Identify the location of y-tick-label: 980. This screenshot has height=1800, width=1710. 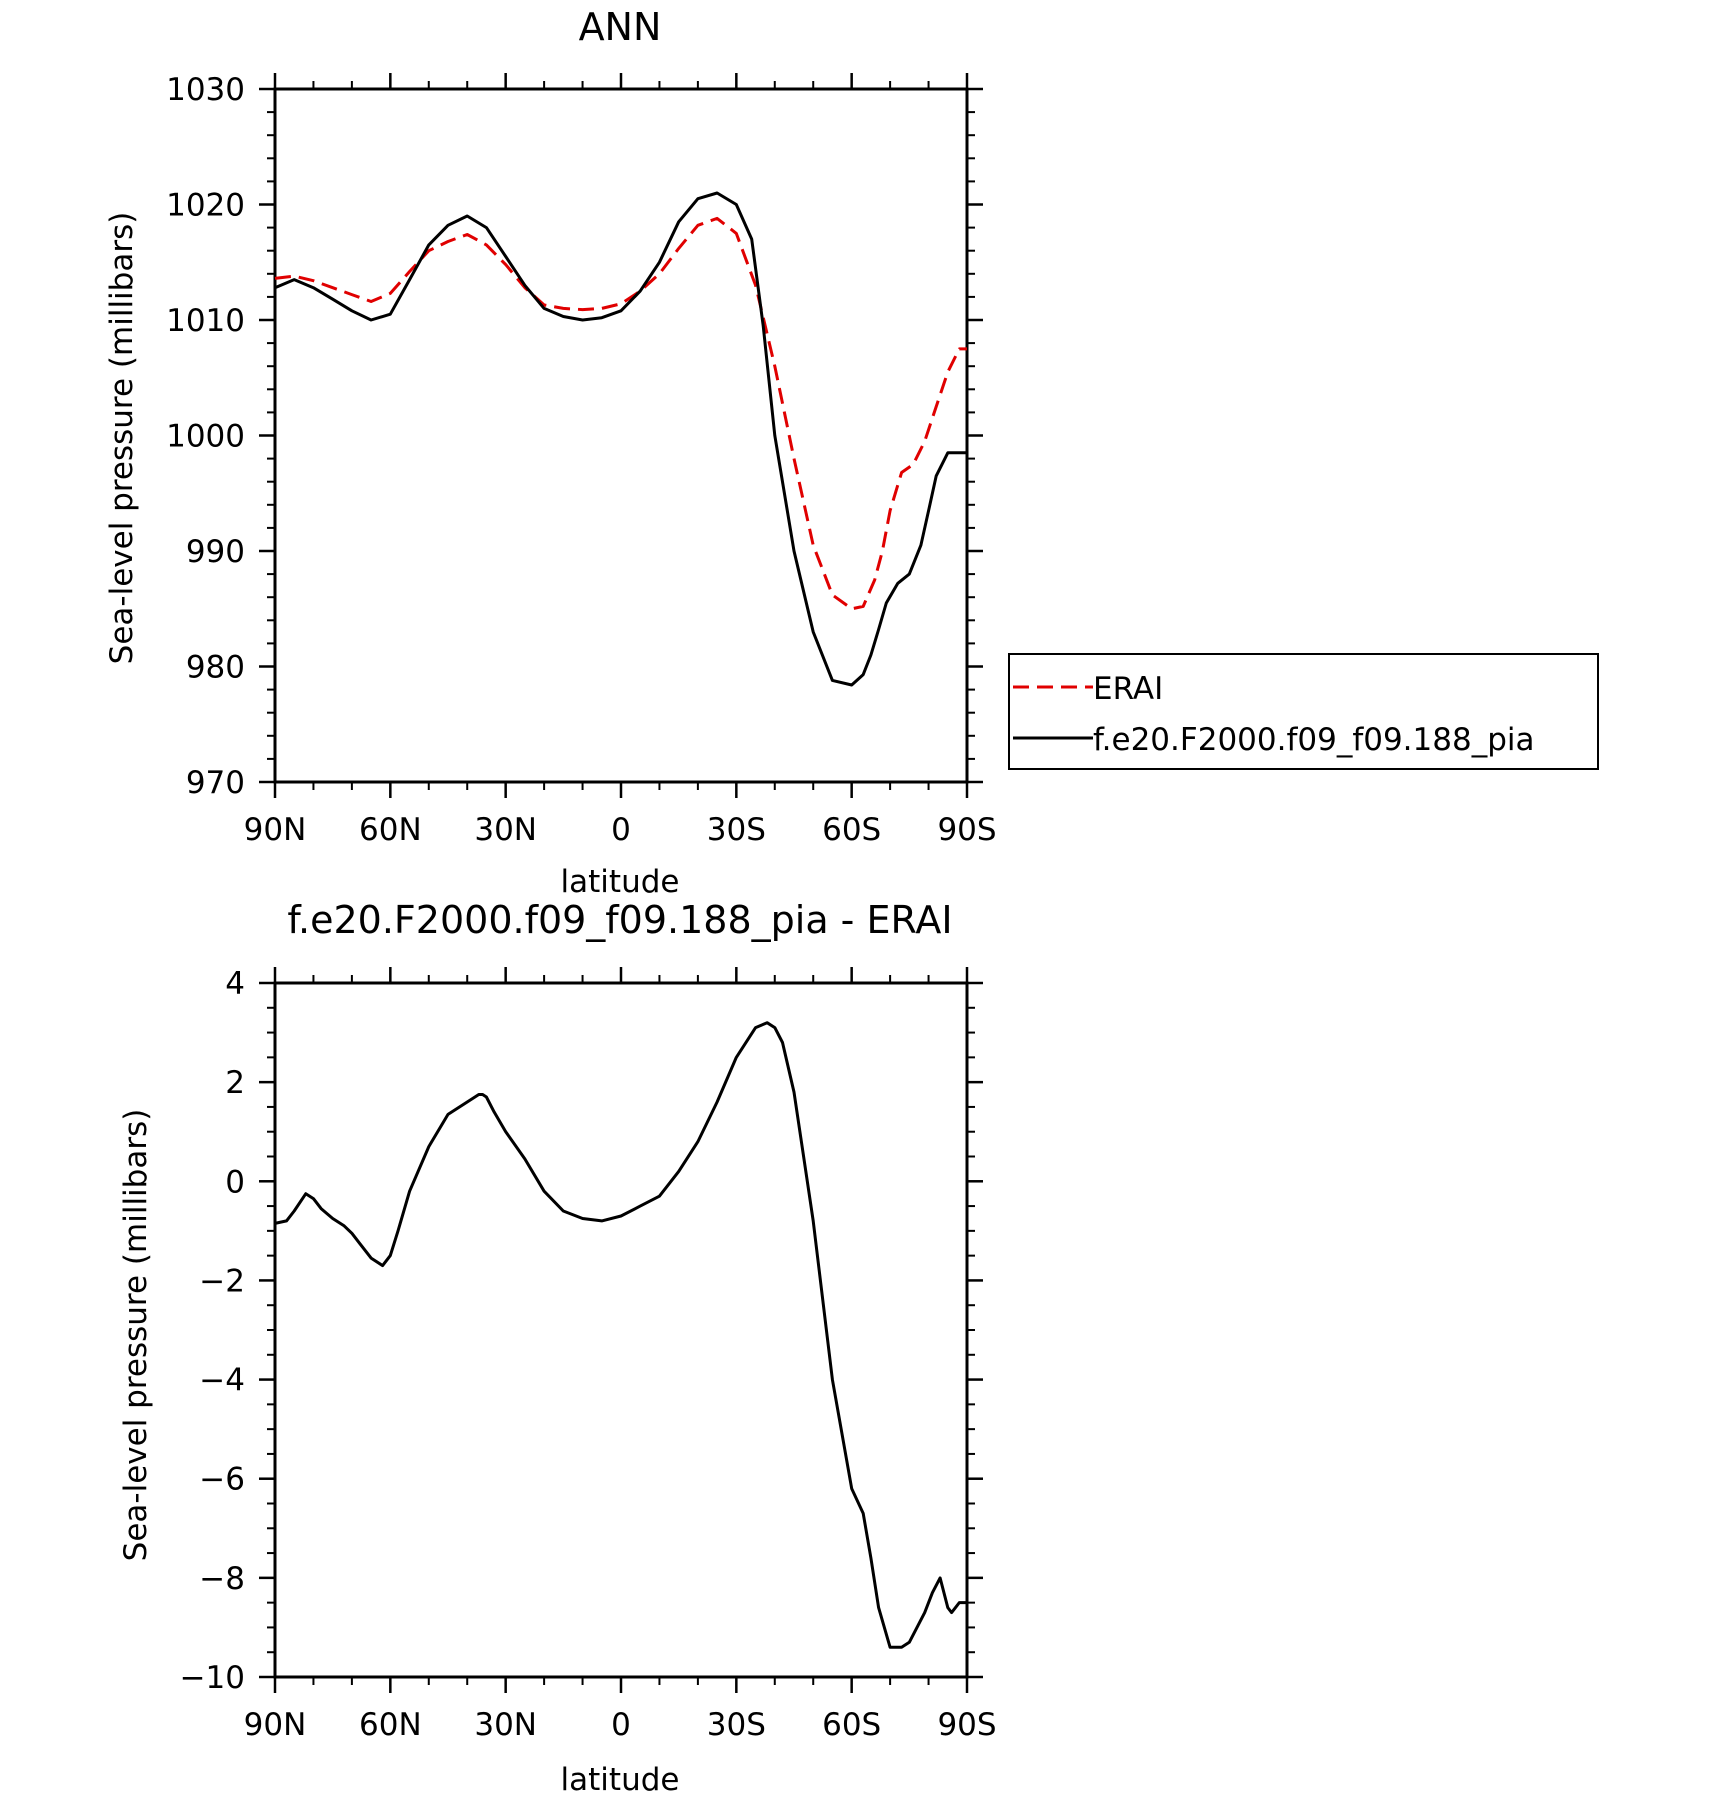
(215, 668).